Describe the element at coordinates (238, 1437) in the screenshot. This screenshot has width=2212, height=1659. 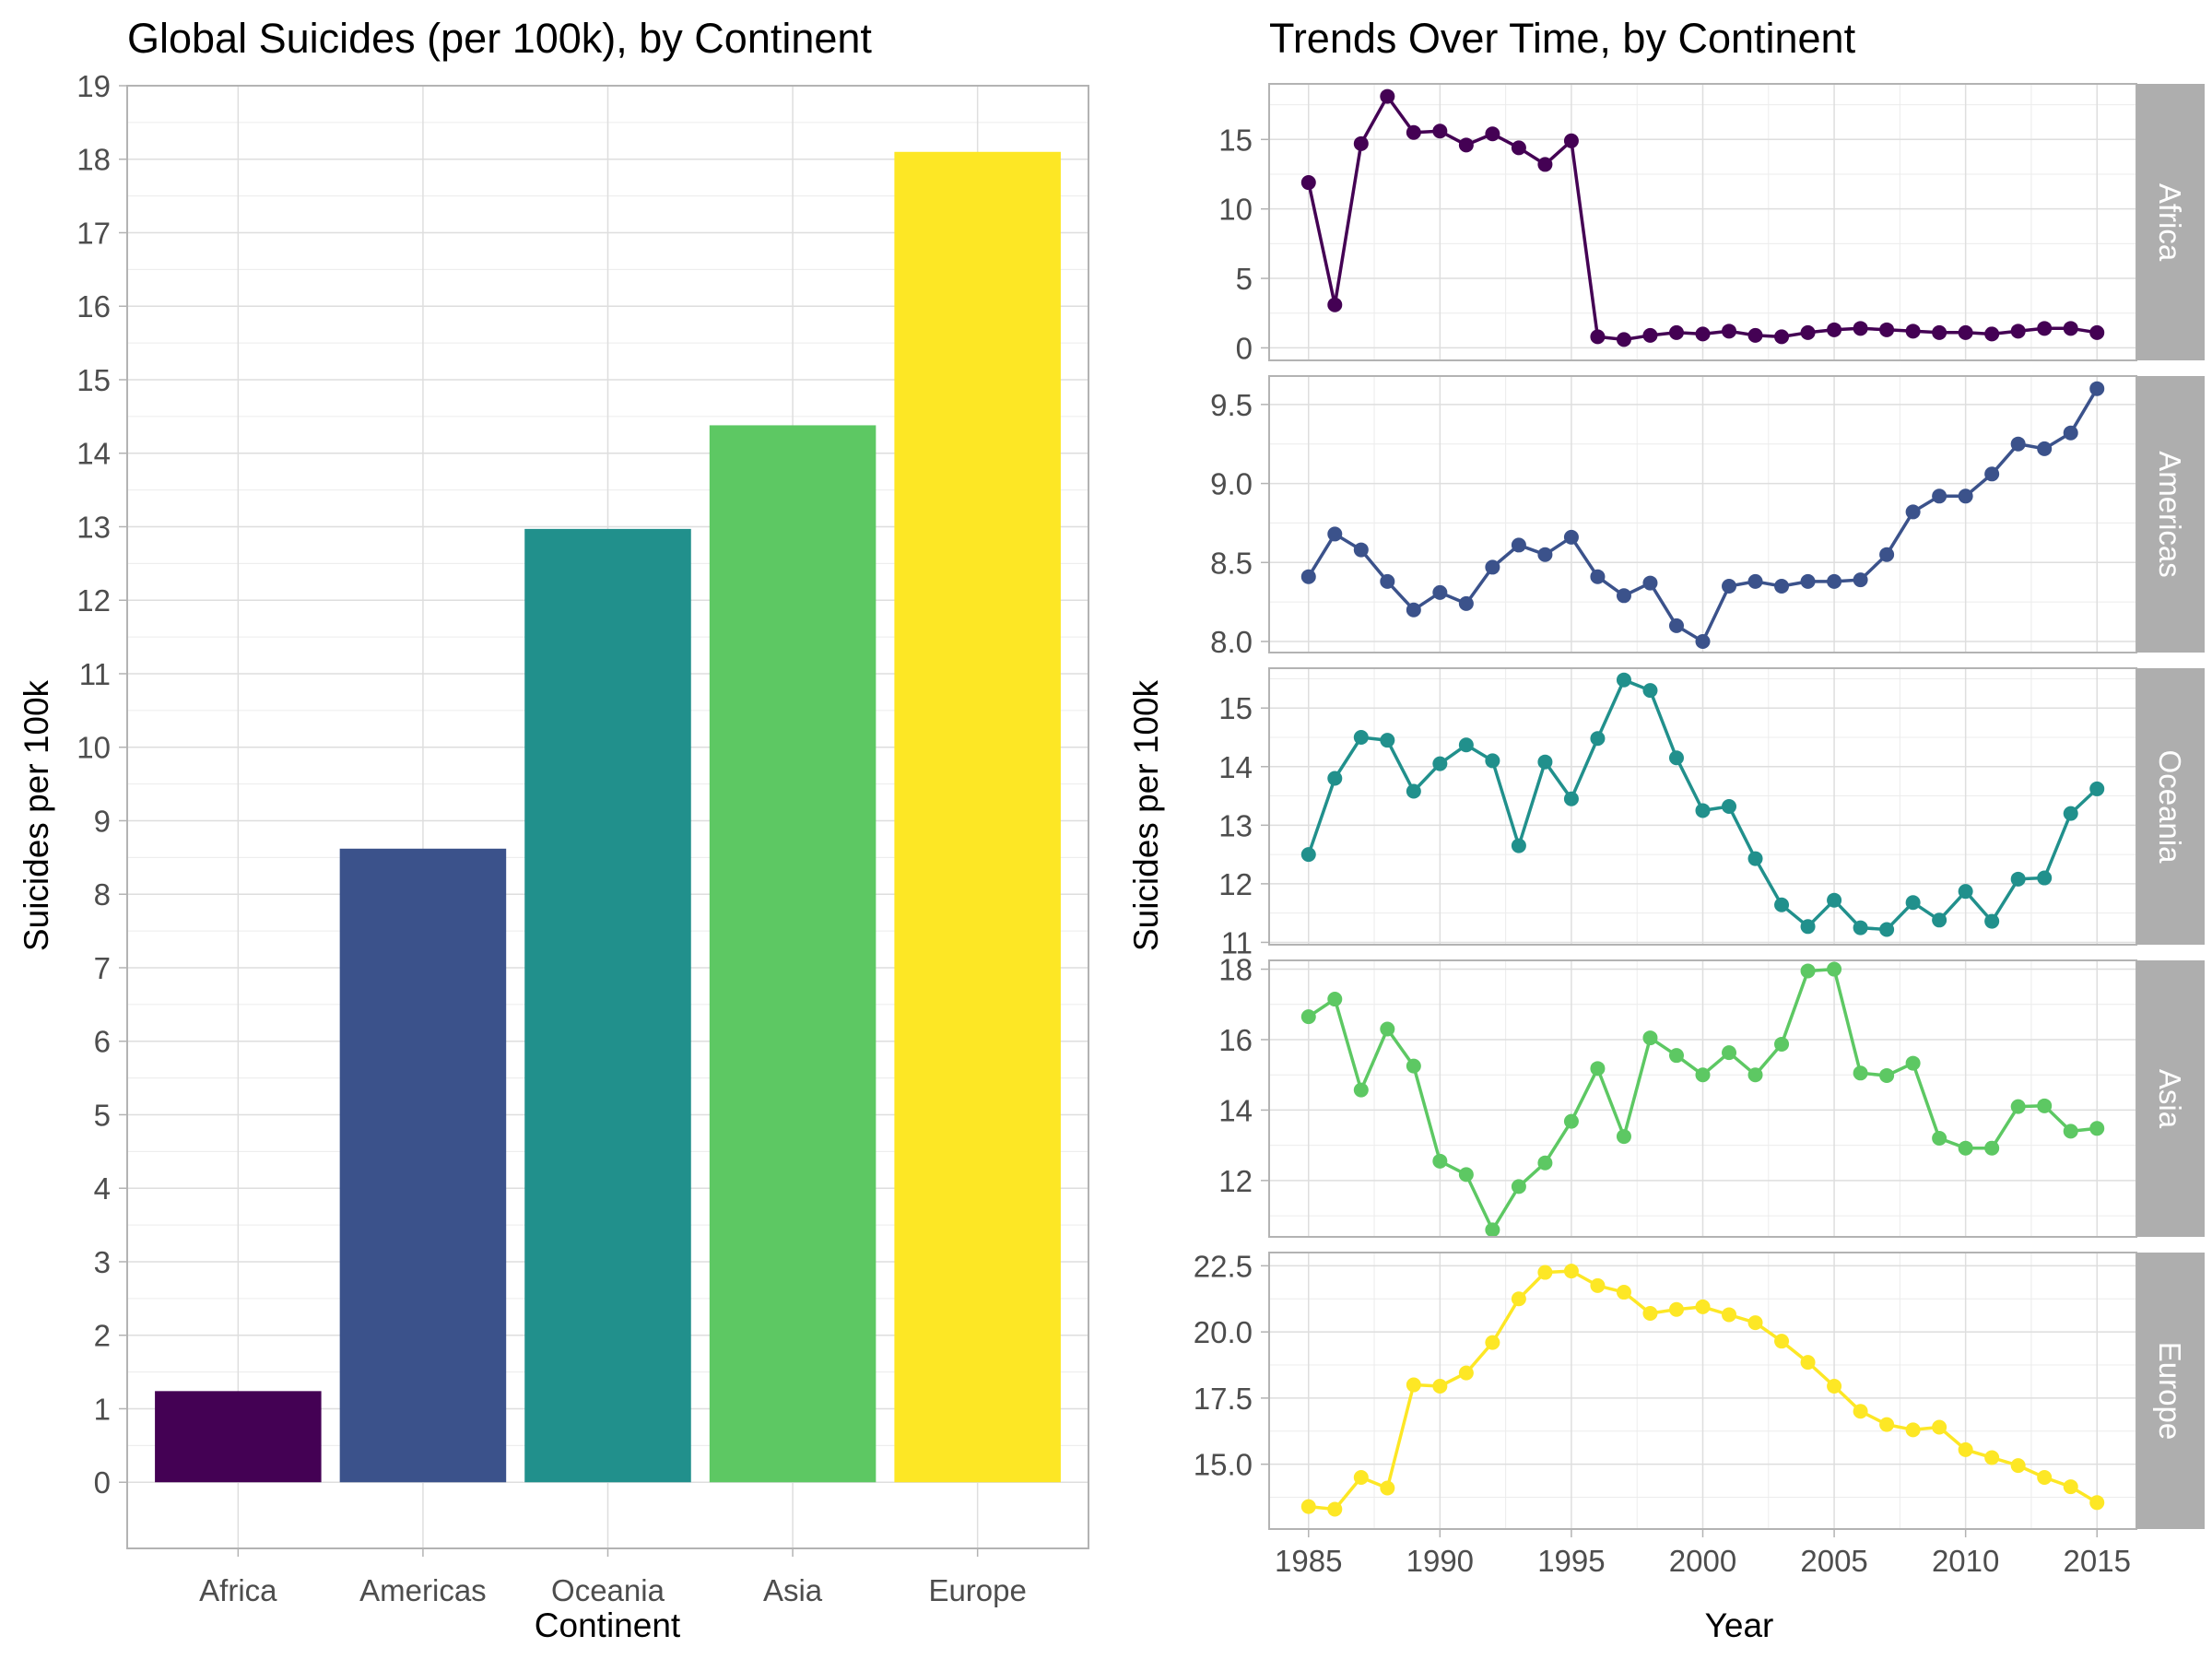
I see `bar-africa` at that location.